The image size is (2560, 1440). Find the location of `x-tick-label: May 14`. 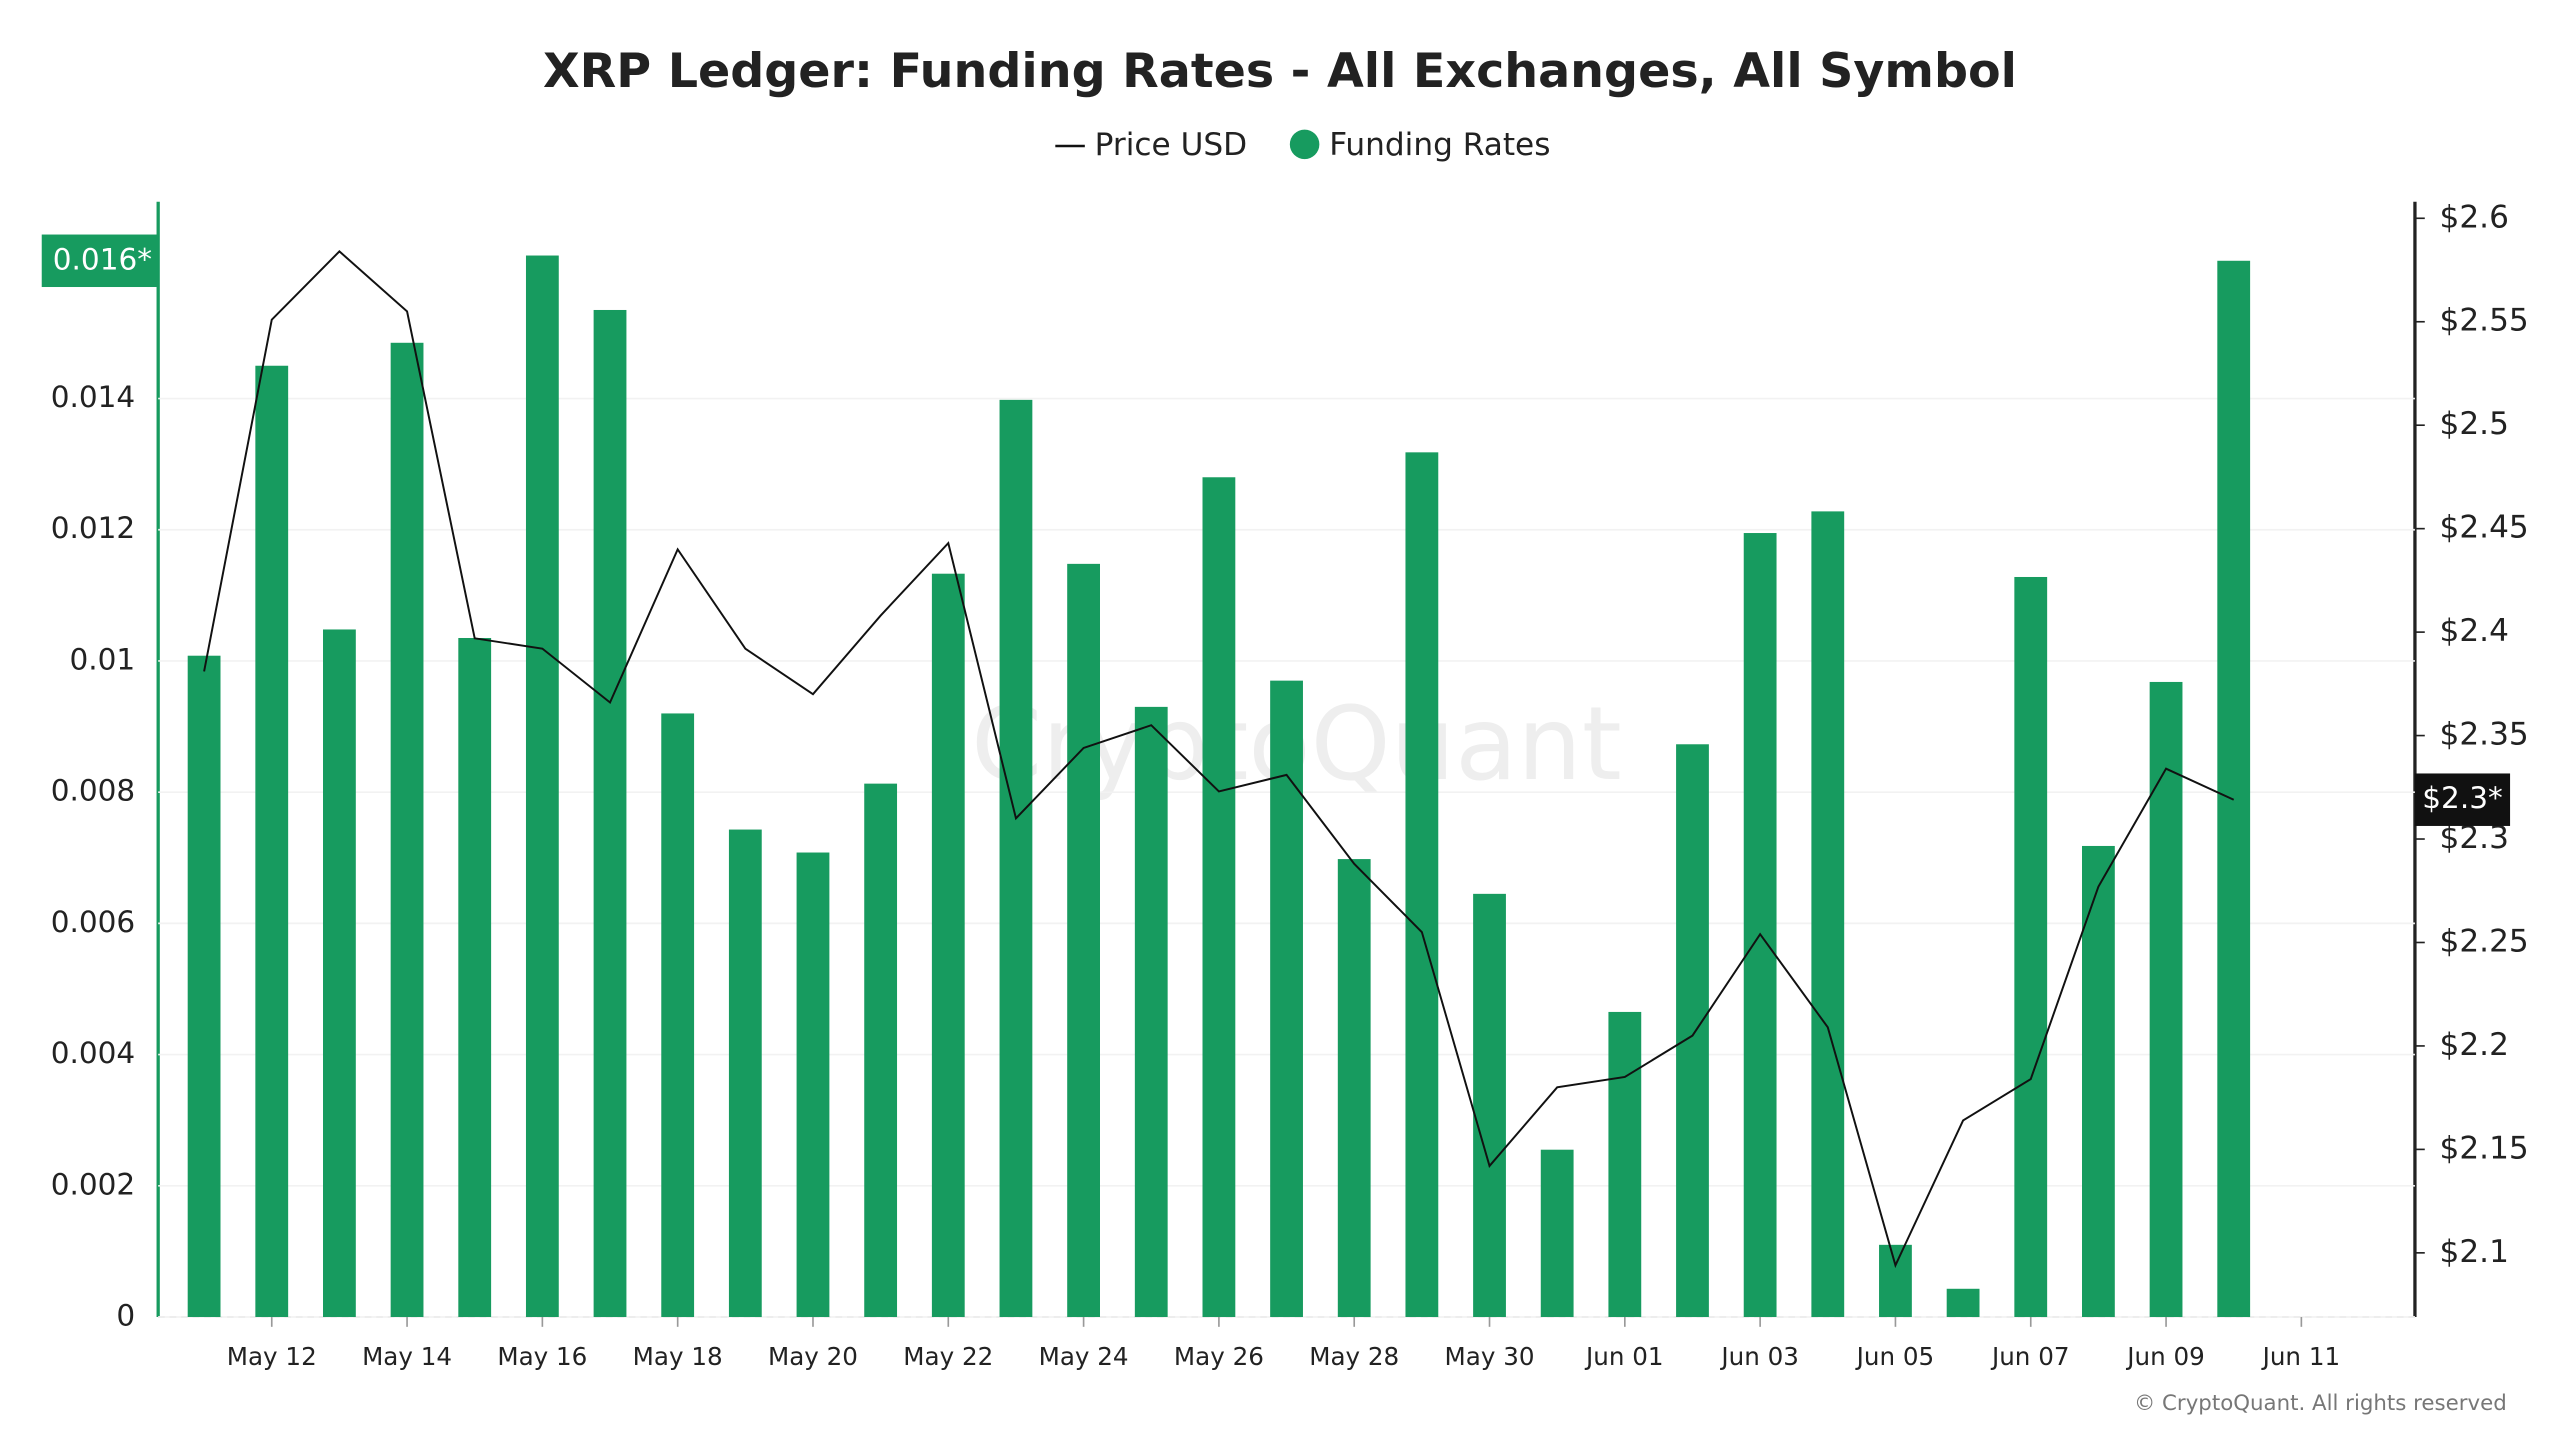

x-tick-label: May 14 is located at coordinates (407, 1356).